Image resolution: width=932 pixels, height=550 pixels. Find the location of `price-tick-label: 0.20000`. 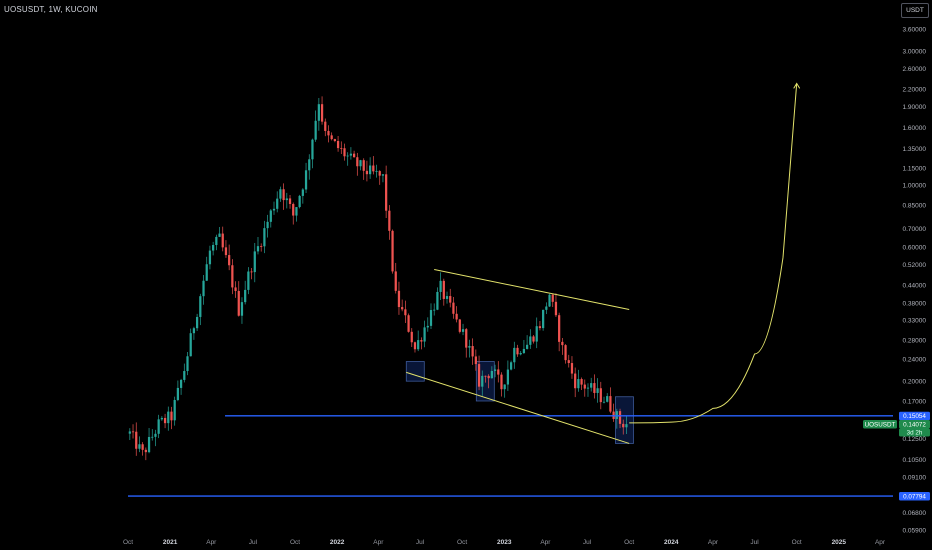

price-tick-label: 0.20000 is located at coordinates (915, 382).